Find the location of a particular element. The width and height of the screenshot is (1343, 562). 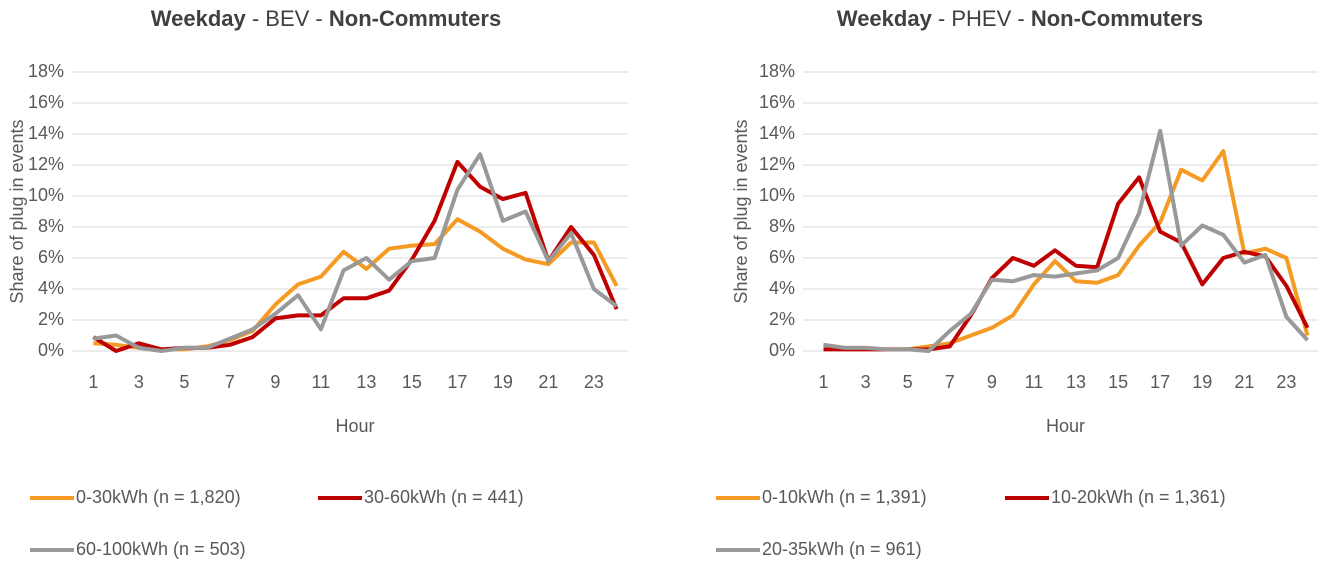

legend-label: 20-35kWh (n = 961) is located at coordinates (842, 549).